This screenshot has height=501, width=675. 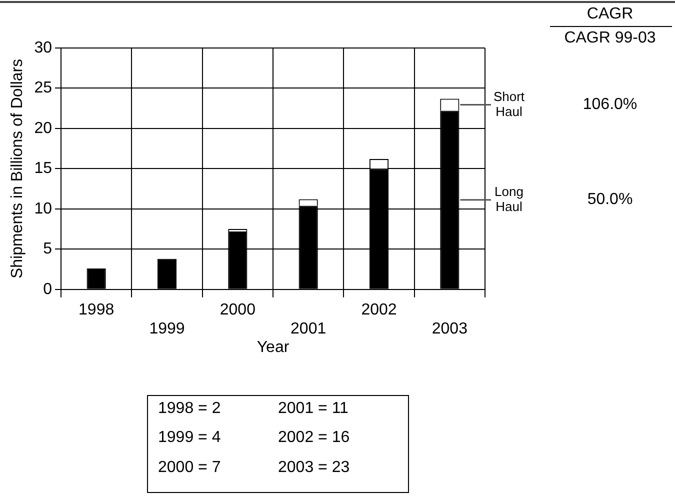 I want to click on x-tick-label: 2002, so click(x=379, y=309).